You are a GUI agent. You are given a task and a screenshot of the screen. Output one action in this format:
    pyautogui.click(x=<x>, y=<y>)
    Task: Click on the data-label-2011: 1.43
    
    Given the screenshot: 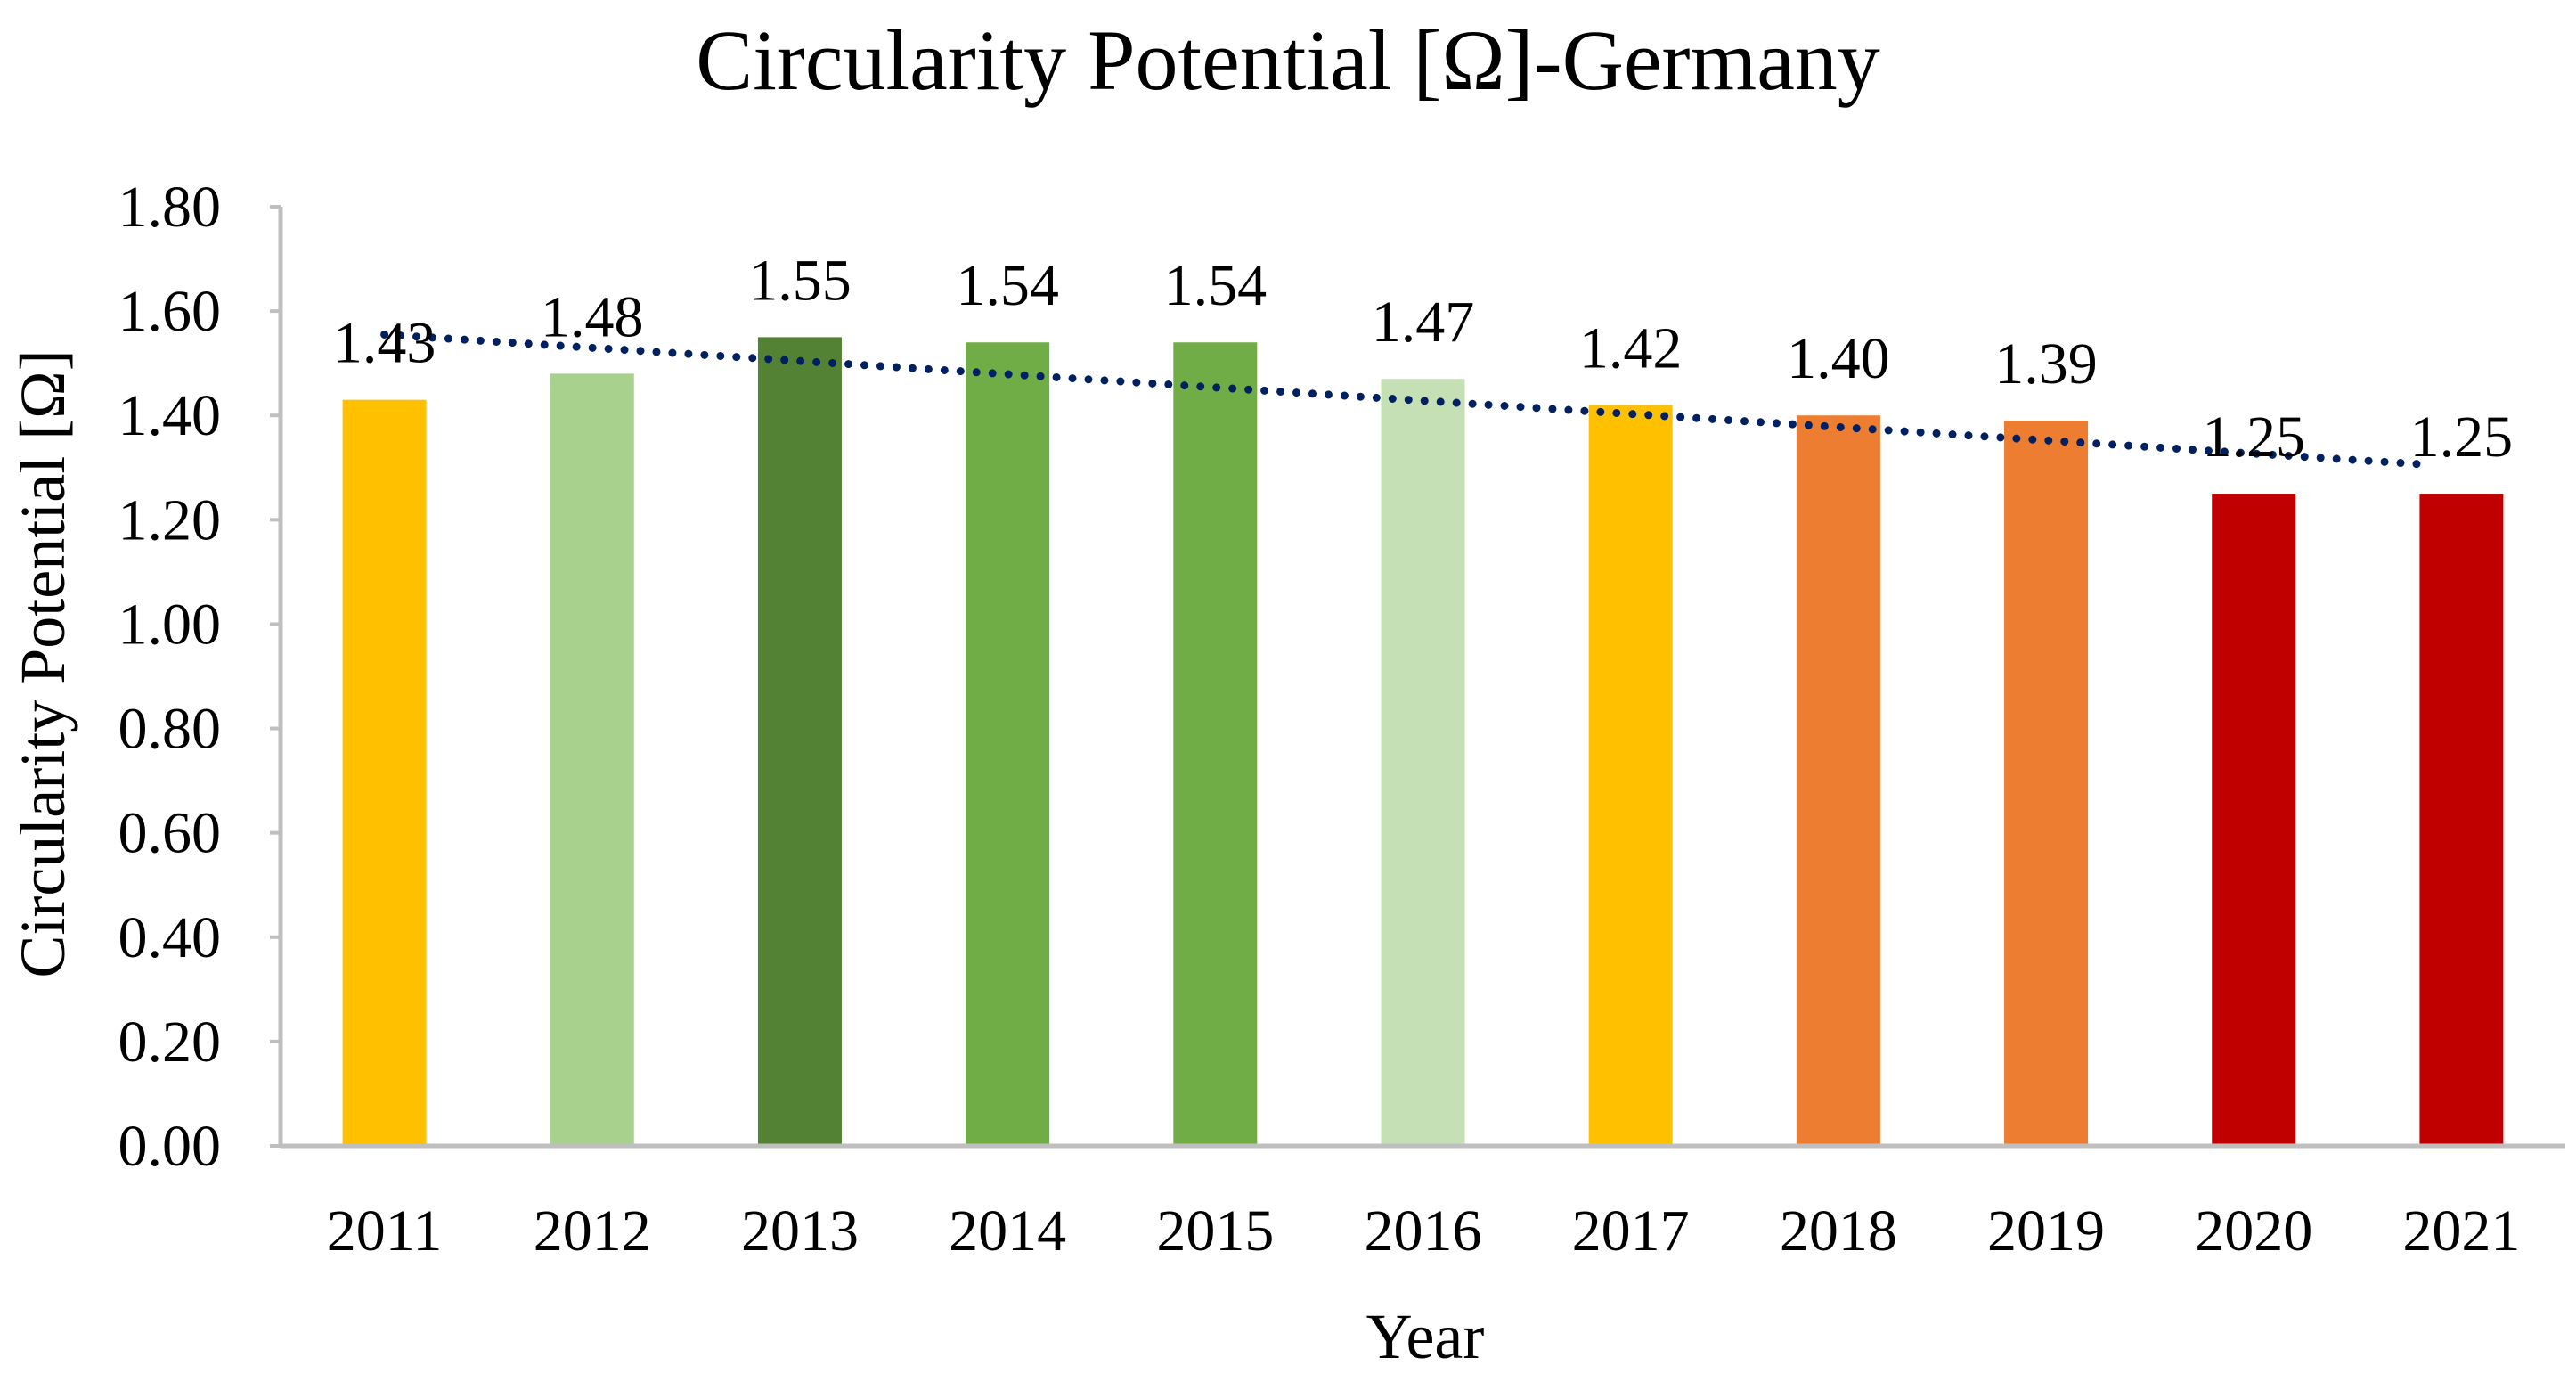 What is the action you would take?
    pyautogui.click(x=385, y=343)
    